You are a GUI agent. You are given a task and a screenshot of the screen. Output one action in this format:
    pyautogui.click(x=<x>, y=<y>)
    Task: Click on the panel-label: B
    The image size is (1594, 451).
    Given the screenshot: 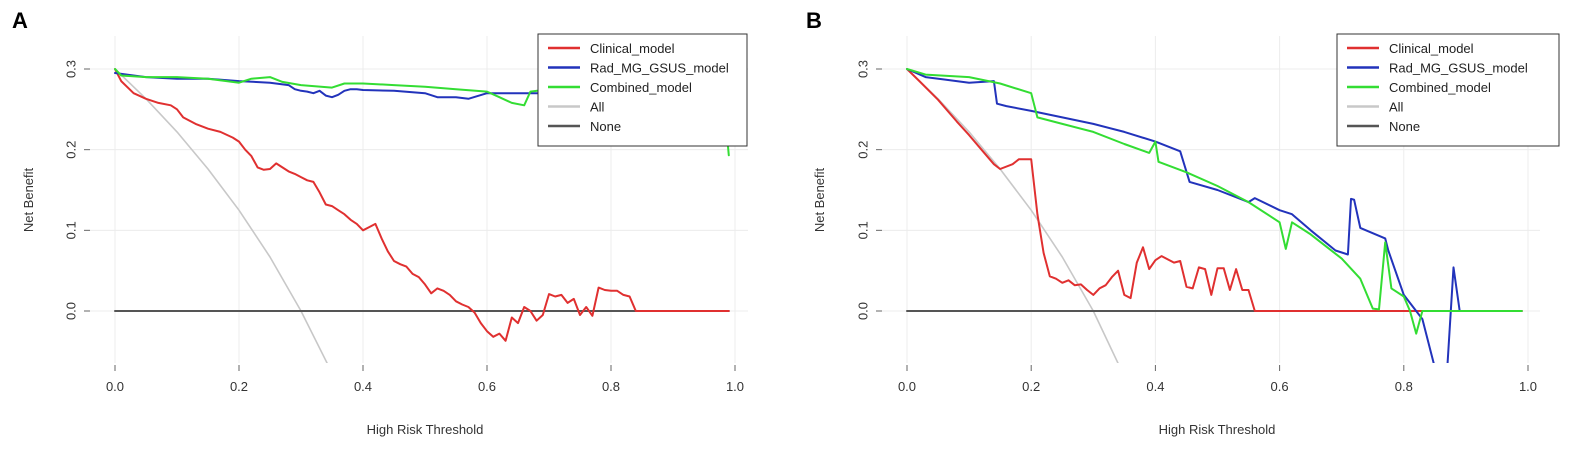 What is the action you would take?
    pyautogui.click(x=814, y=20)
    